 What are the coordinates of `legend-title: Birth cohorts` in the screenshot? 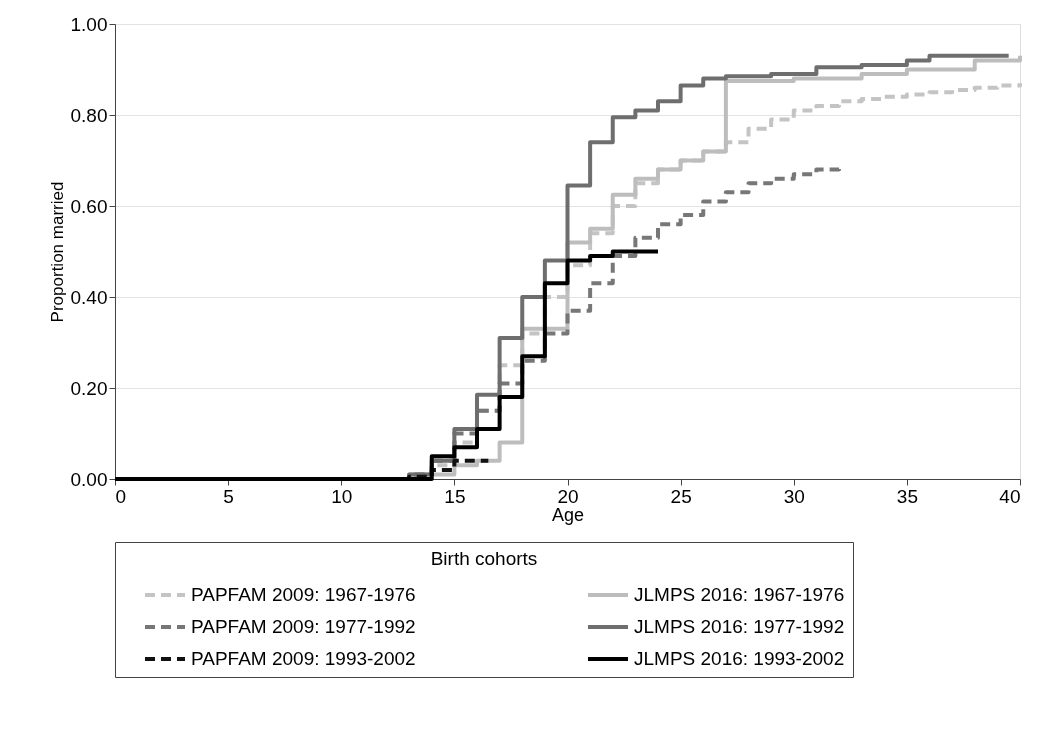 It's located at (484, 558).